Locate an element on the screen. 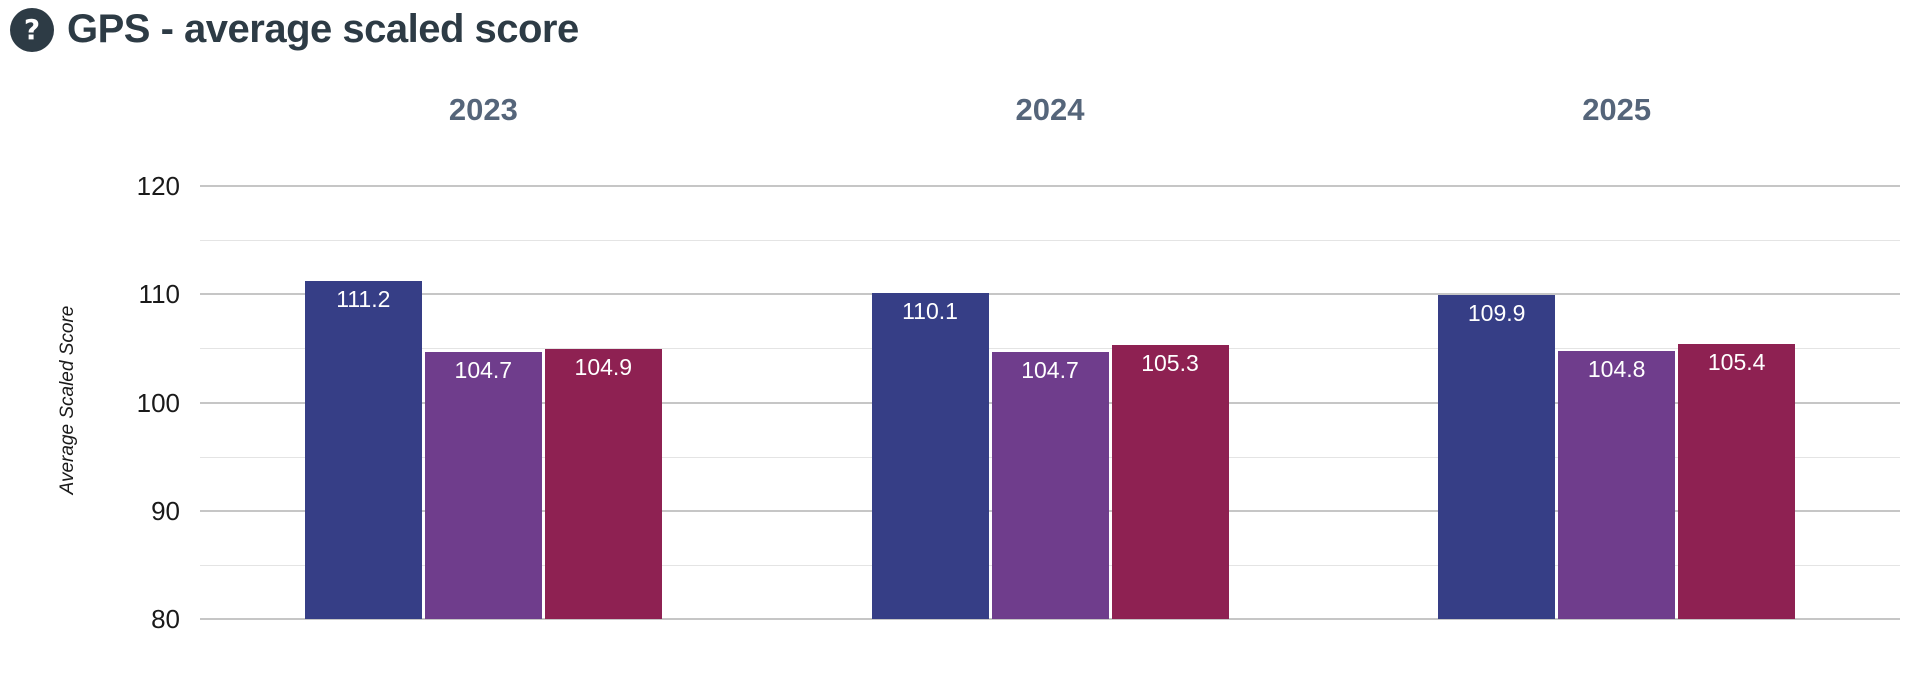  y-axis-title: Average Scaled Score is located at coordinates (67, 400).